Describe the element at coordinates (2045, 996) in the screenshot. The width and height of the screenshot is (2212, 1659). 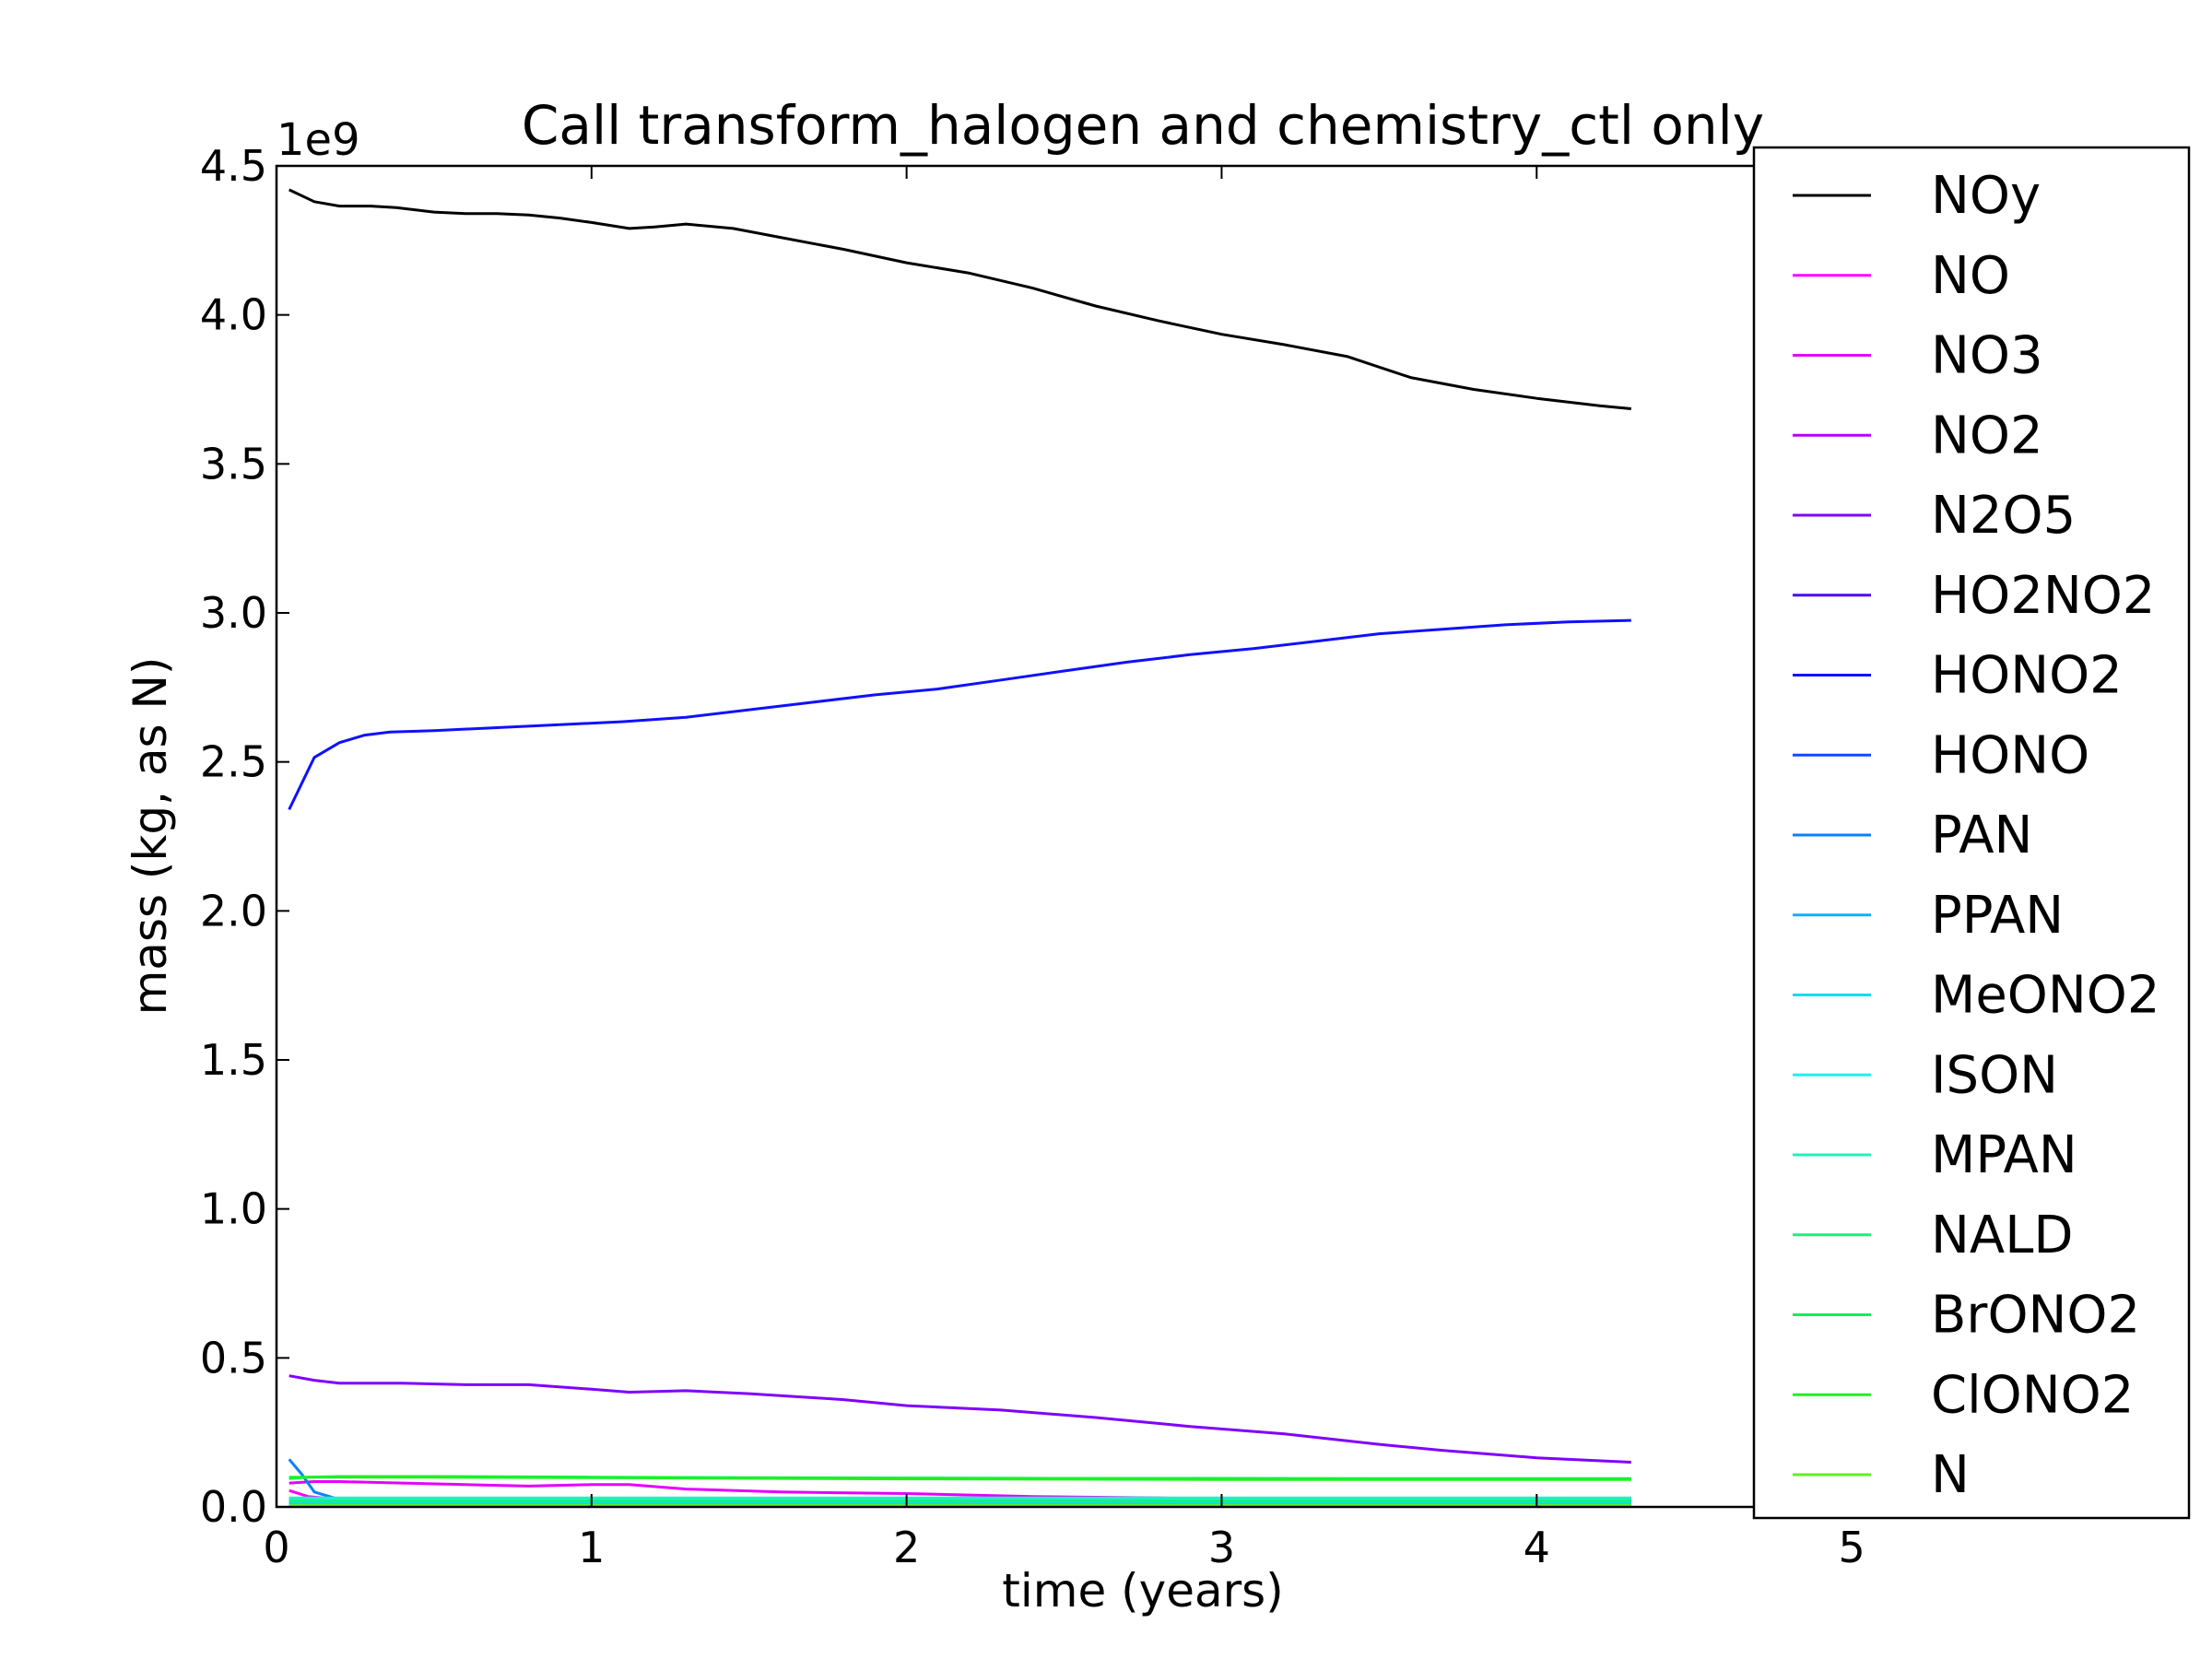
I see `legend-label: MeONO2` at that location.